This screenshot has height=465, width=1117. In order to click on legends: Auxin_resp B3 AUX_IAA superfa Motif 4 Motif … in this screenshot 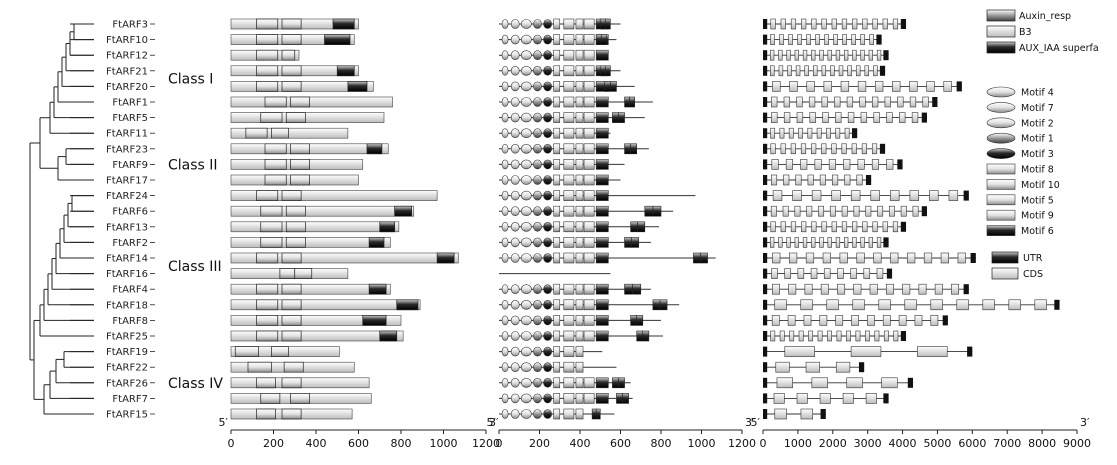, I will do `click(1042, 144)`.